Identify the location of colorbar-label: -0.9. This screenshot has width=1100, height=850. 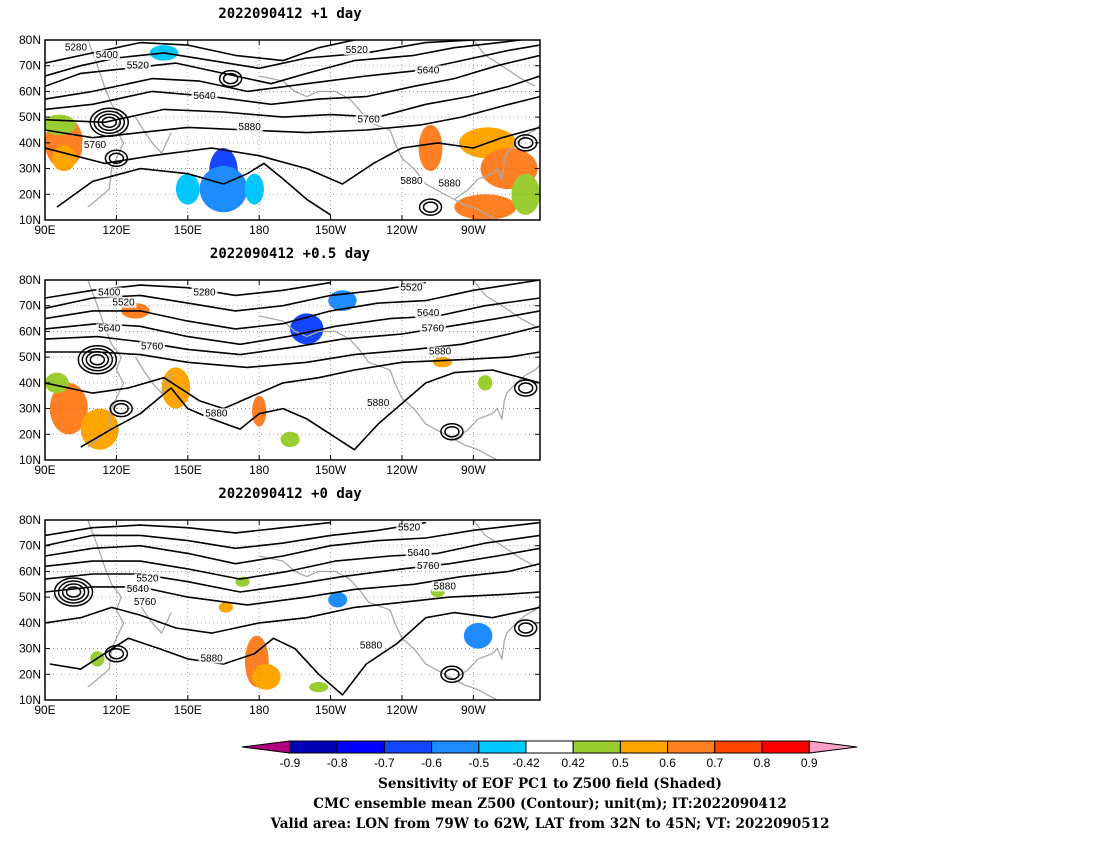
(290, 763).